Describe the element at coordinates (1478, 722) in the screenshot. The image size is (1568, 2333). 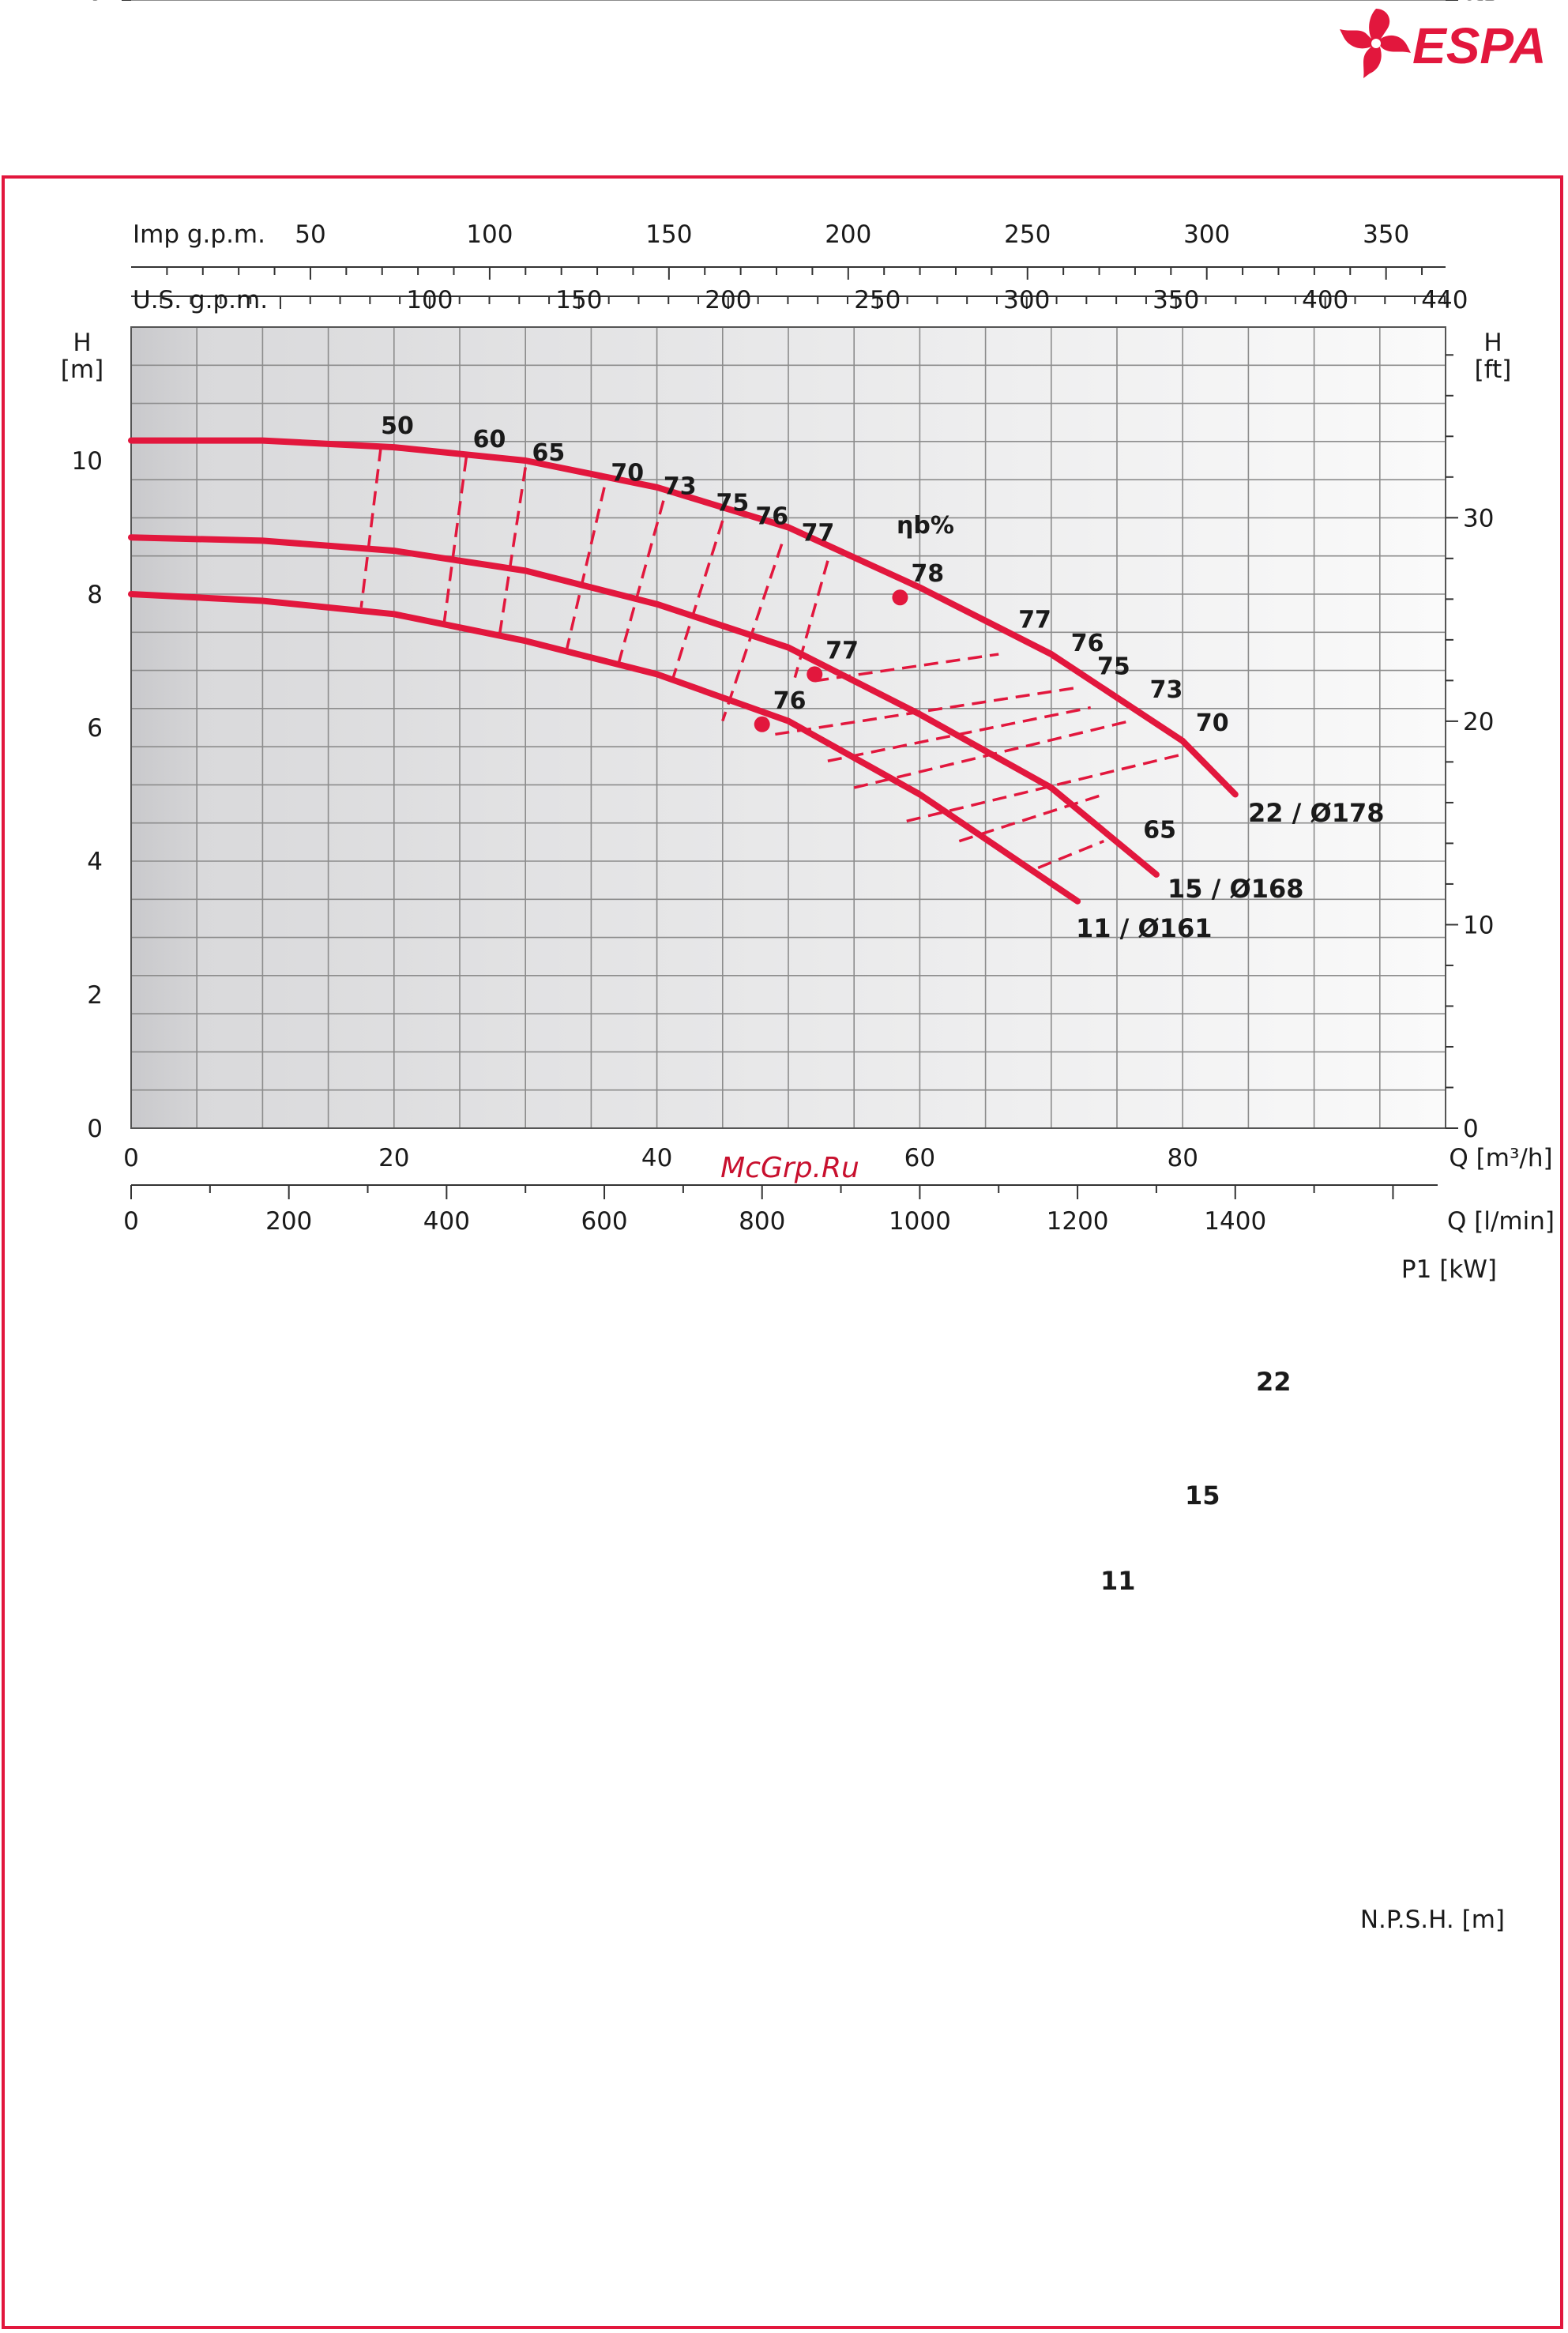
I see `head-y-right-tick-label: 20` at that location.